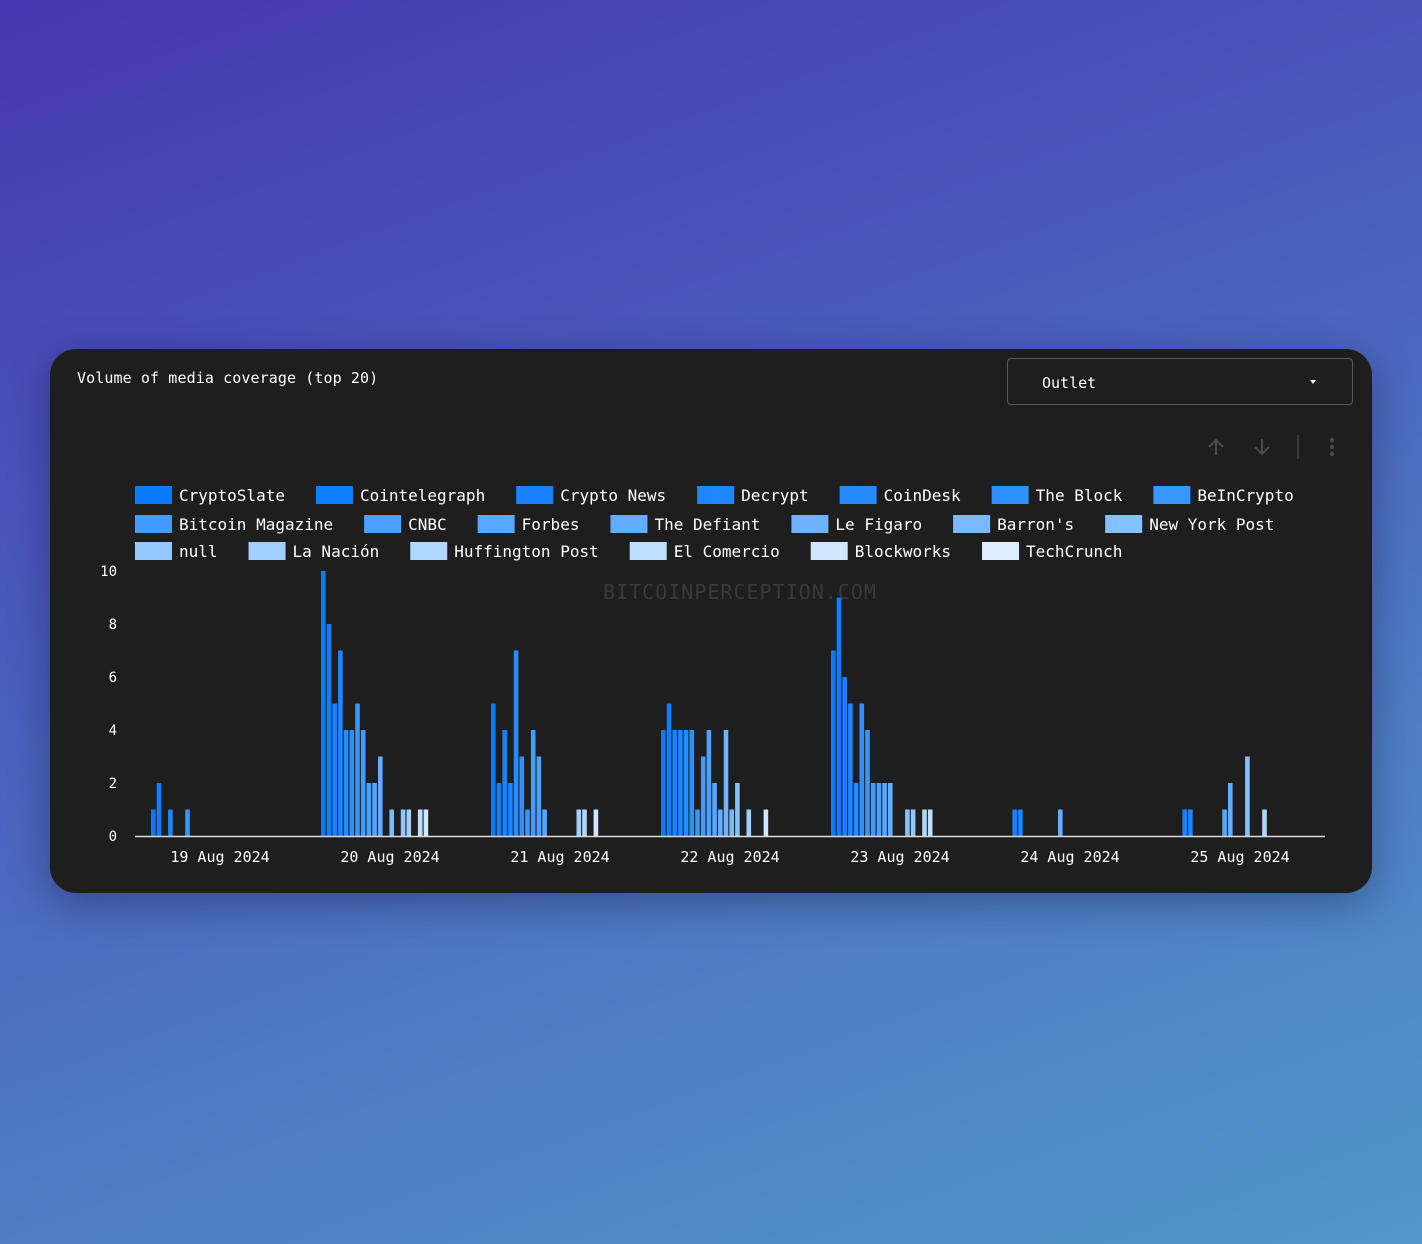  What do you see at coordinates (1189, 524) in the screenshot?
I see `legend-item-new-york-post: New York Post` at bounding box center [1189, 524].